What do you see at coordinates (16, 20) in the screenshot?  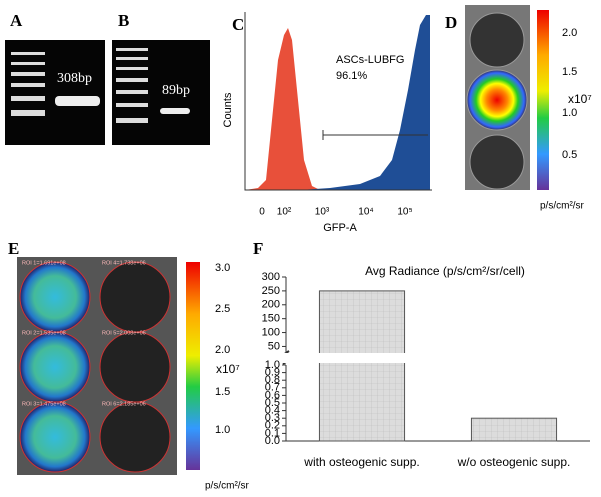 I see `panel-label: A` at bounding box center [16, 20].